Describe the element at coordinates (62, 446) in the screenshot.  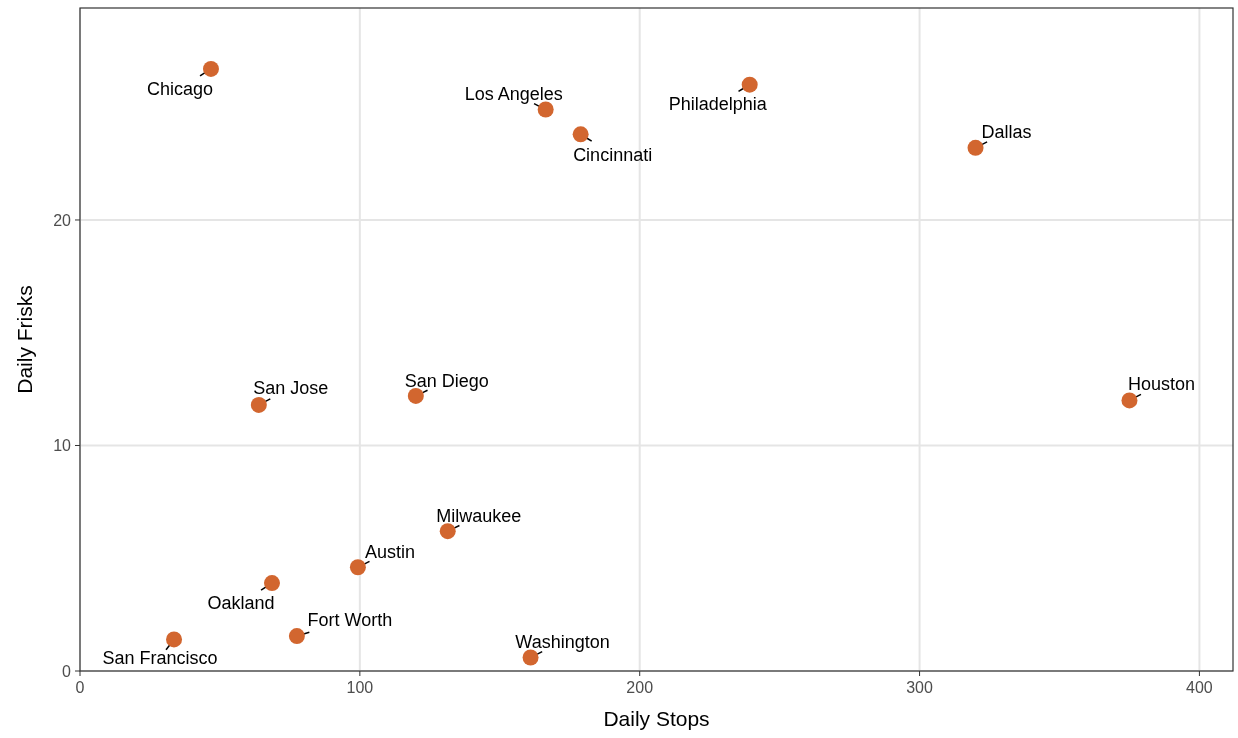
I see `y-tick-label: 10` at that location.